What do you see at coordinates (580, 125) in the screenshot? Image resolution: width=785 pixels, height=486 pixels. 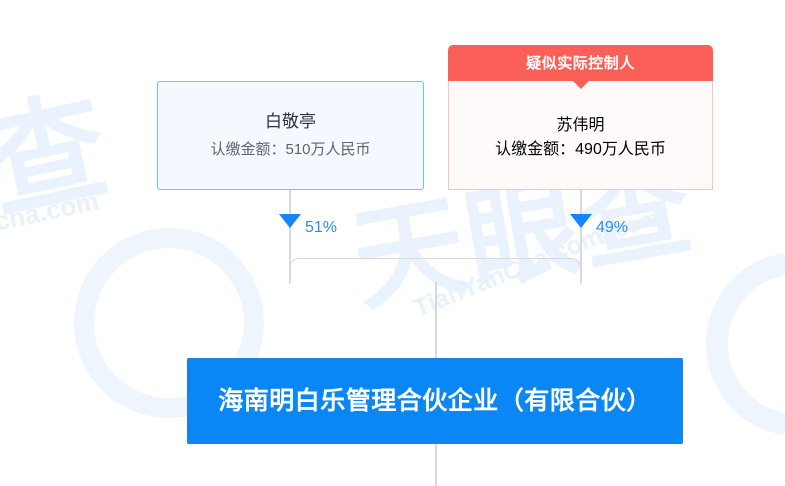 I see `shareholder-name-2: 苏伟明` at bounding box center [580, 125].